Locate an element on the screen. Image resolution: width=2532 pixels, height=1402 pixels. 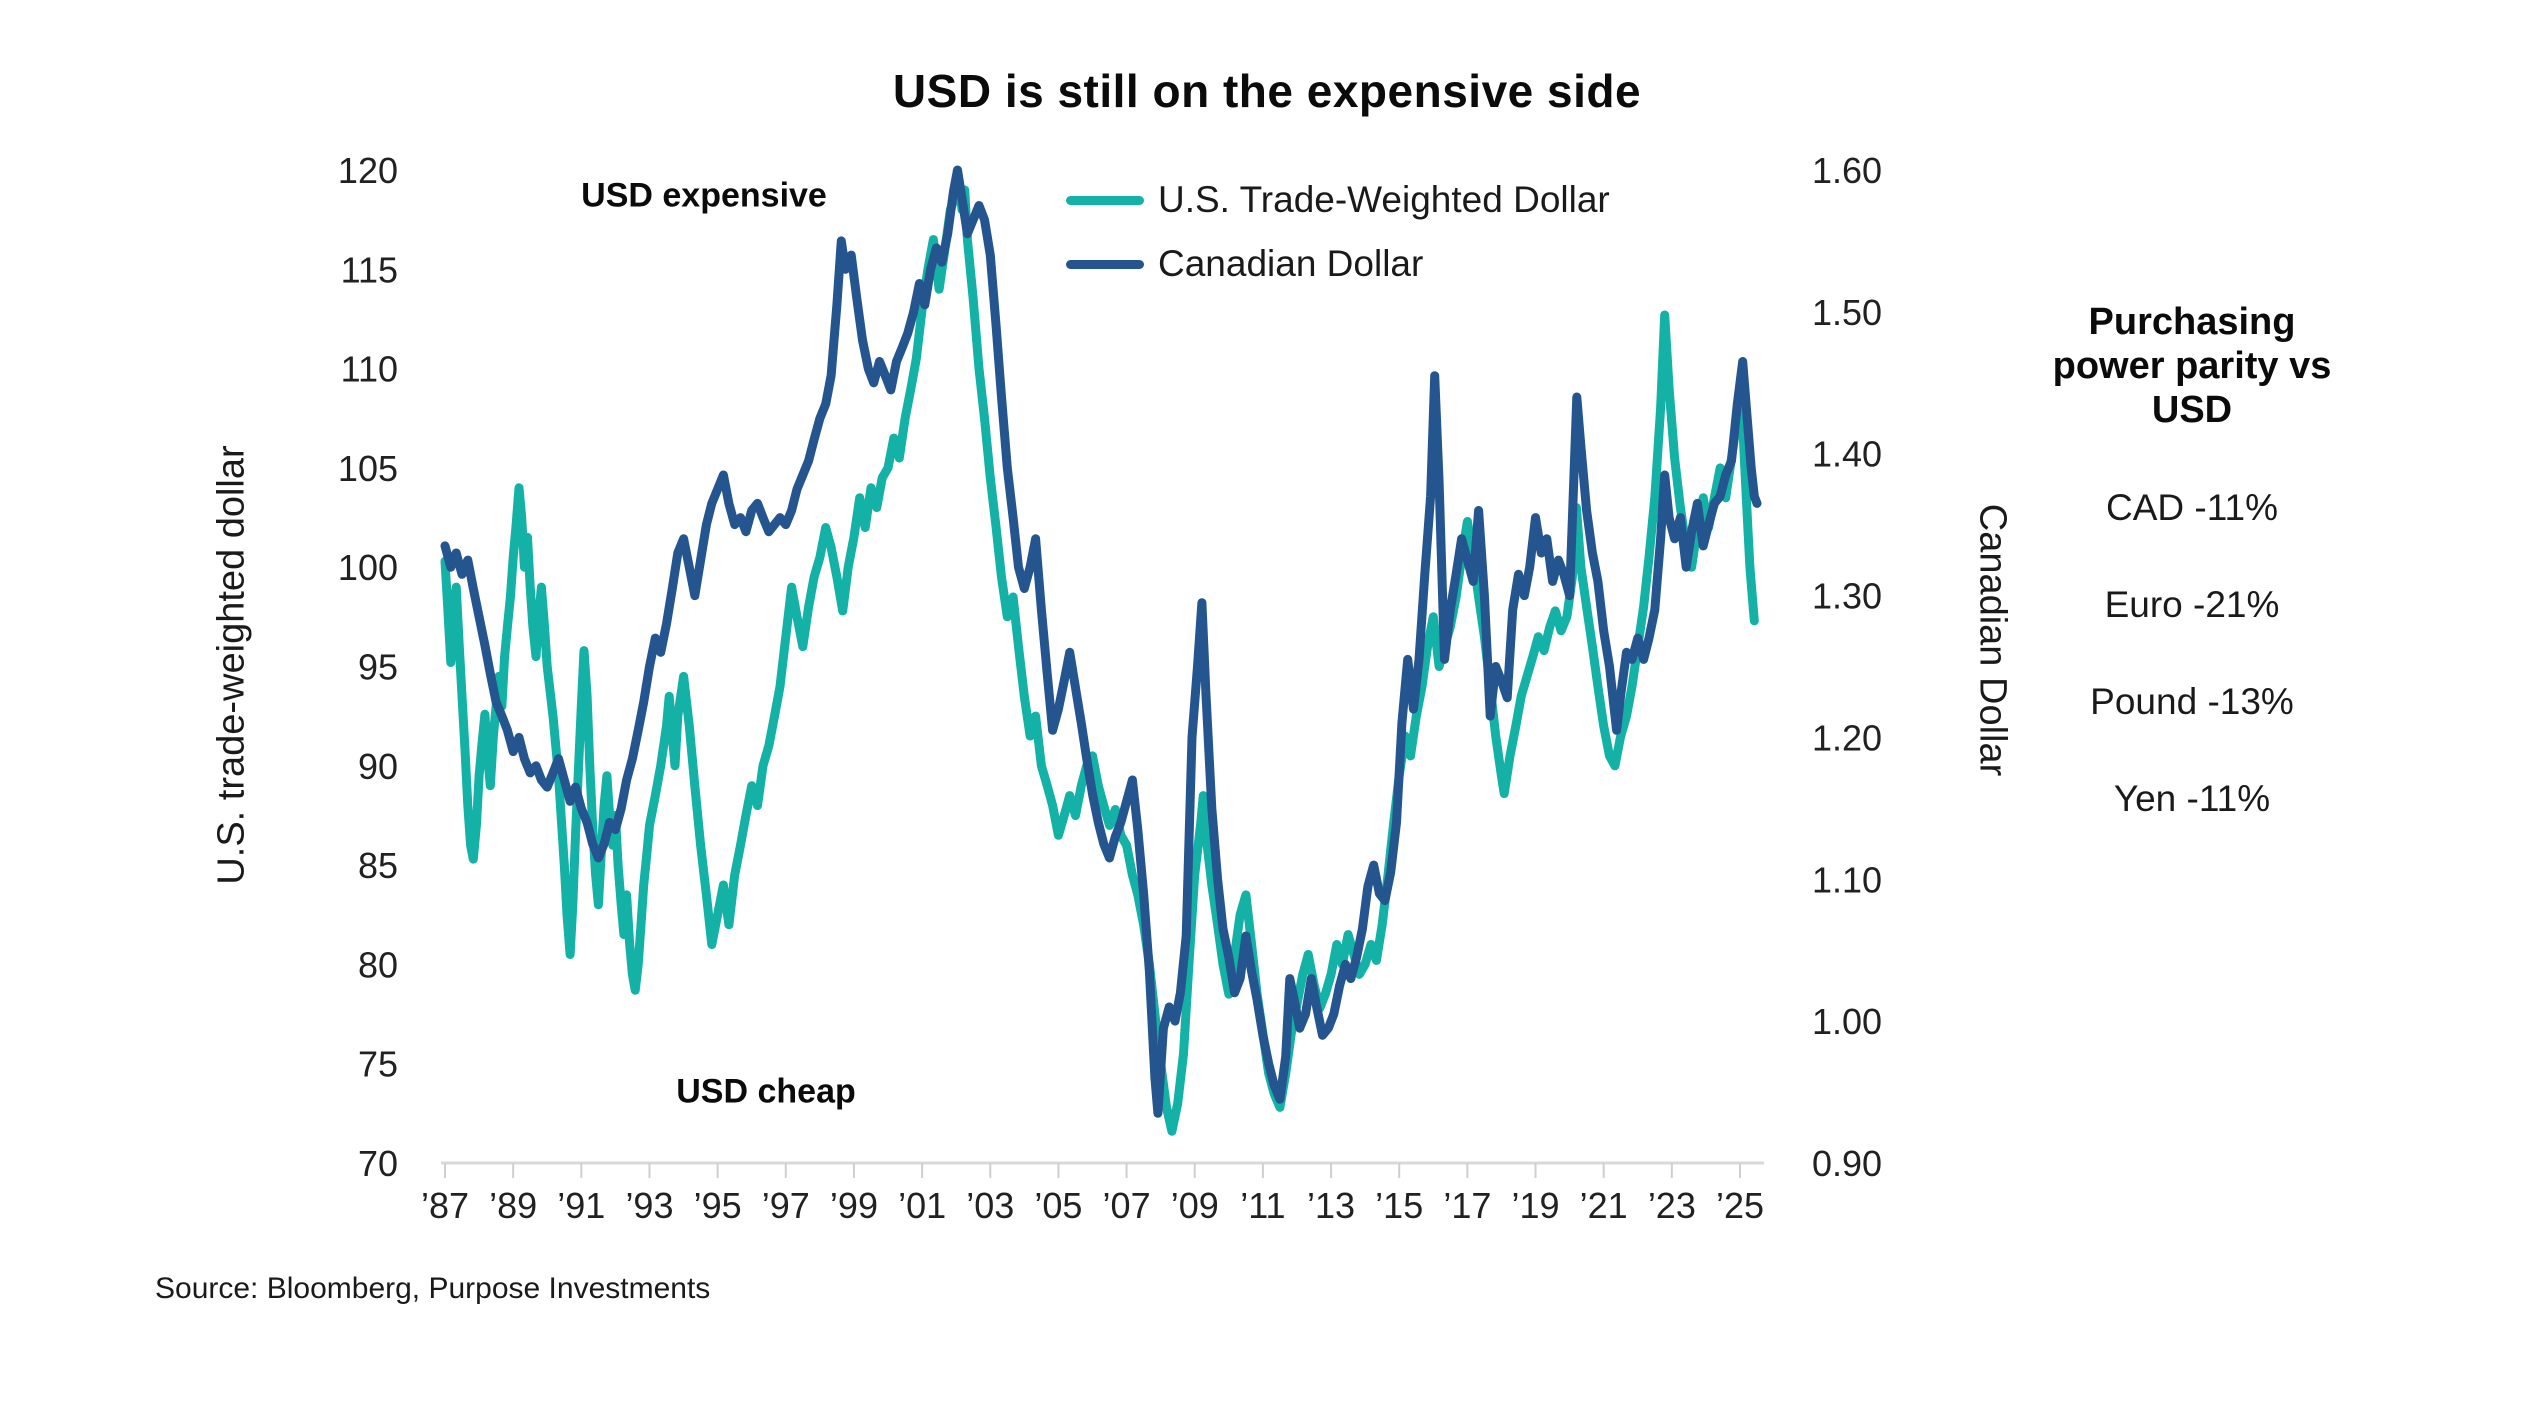
ppp-heading-line: power parity vs is located at coordinates (2192, 366).